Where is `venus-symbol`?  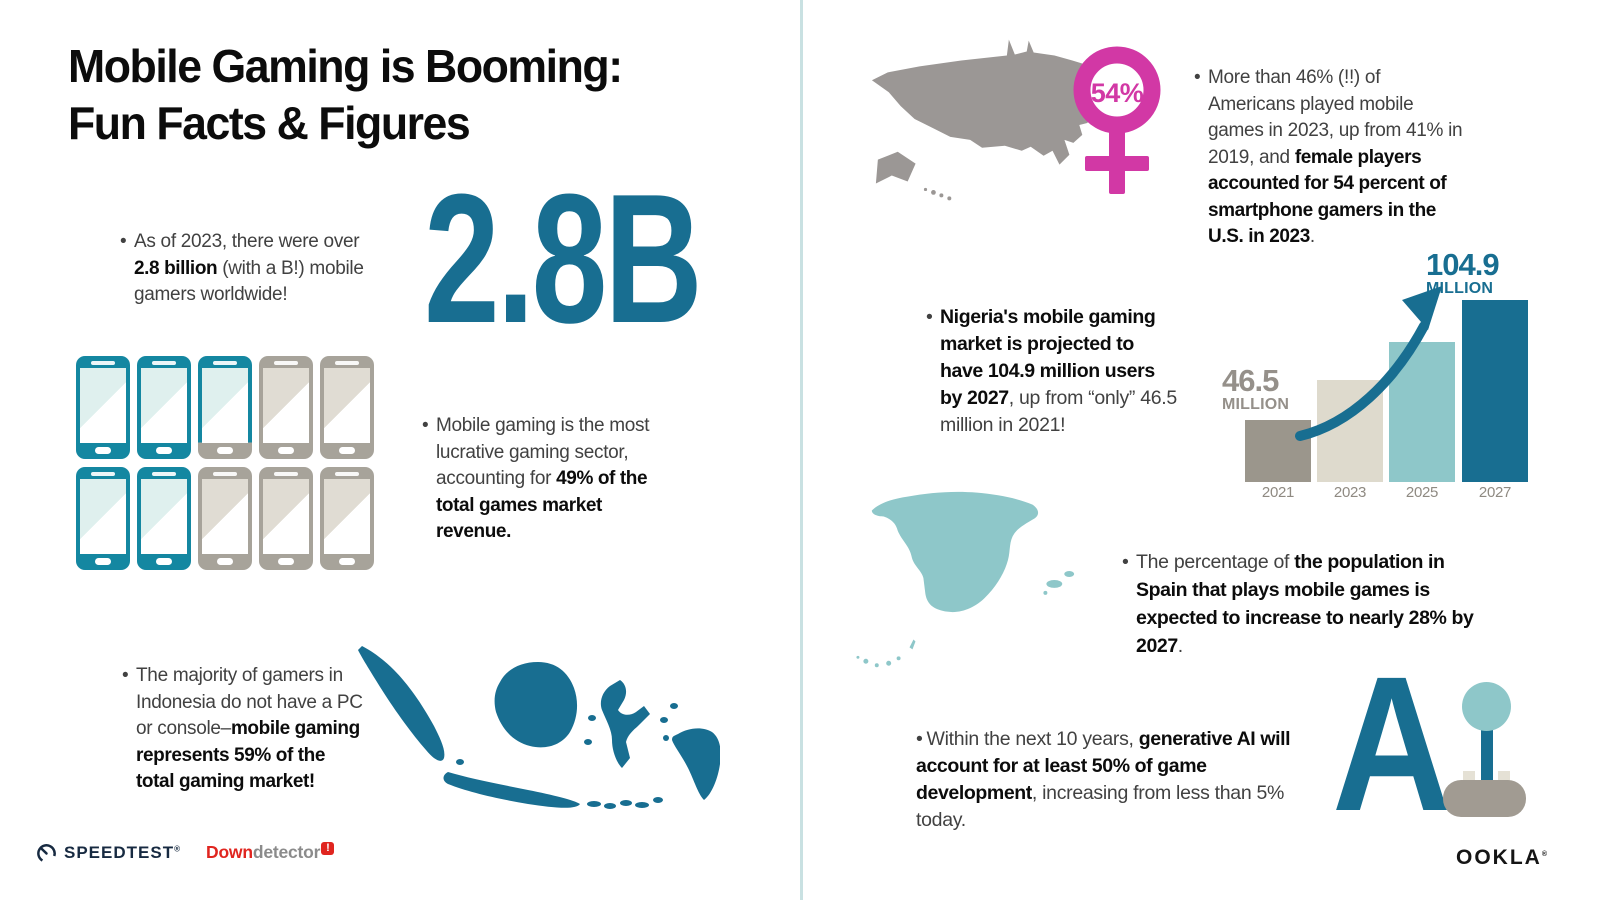 venus-symbol is located at coordinates (1117, 120).